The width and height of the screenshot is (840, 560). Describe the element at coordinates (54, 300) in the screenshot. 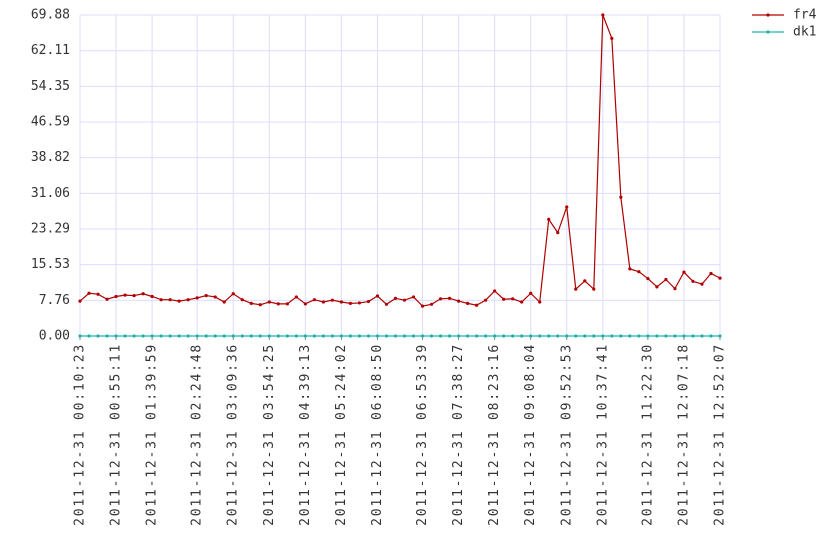

I see `y-tick-label: 7.76` at that location.